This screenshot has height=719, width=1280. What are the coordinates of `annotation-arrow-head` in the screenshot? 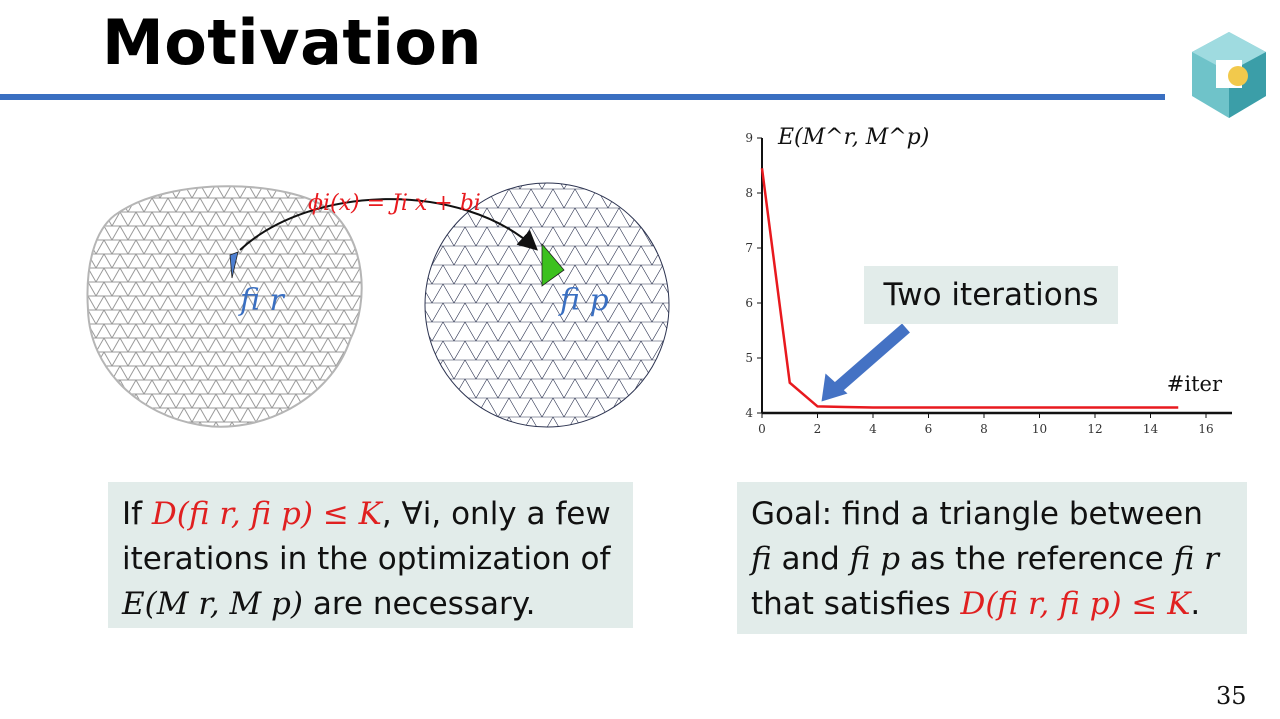 It's located at (834, 387).